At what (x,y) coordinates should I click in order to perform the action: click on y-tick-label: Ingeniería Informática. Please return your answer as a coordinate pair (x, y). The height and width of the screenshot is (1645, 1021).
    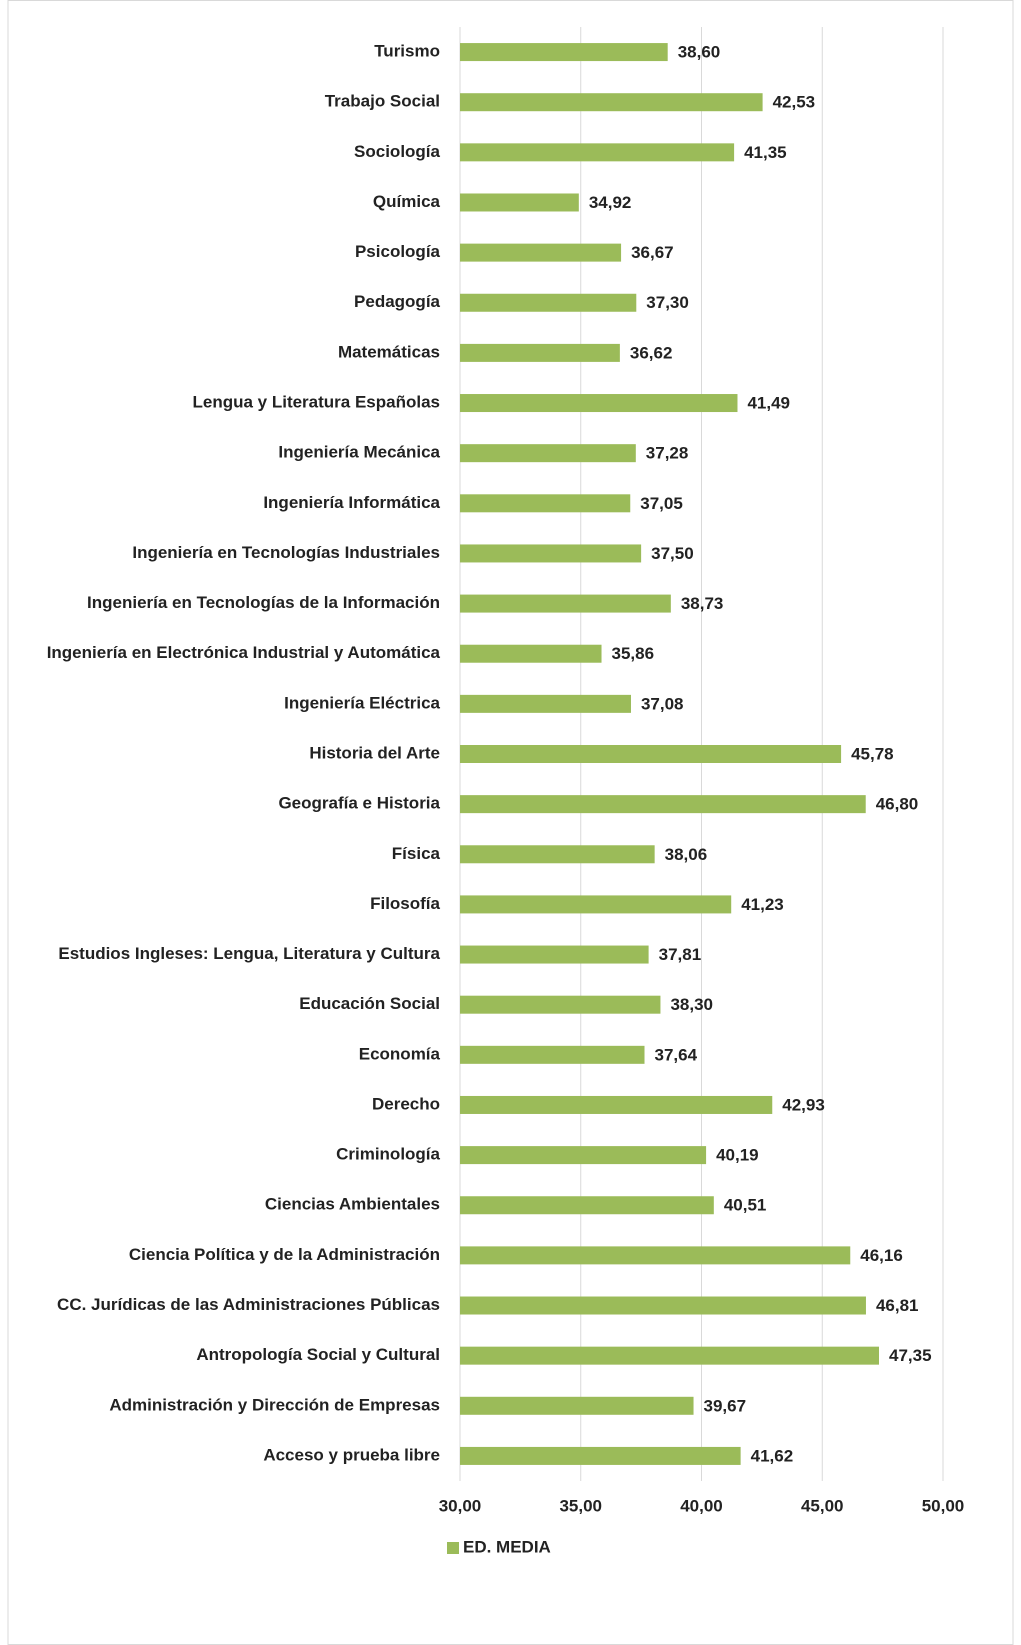
    Looking at the image, I should click on (351, 502).